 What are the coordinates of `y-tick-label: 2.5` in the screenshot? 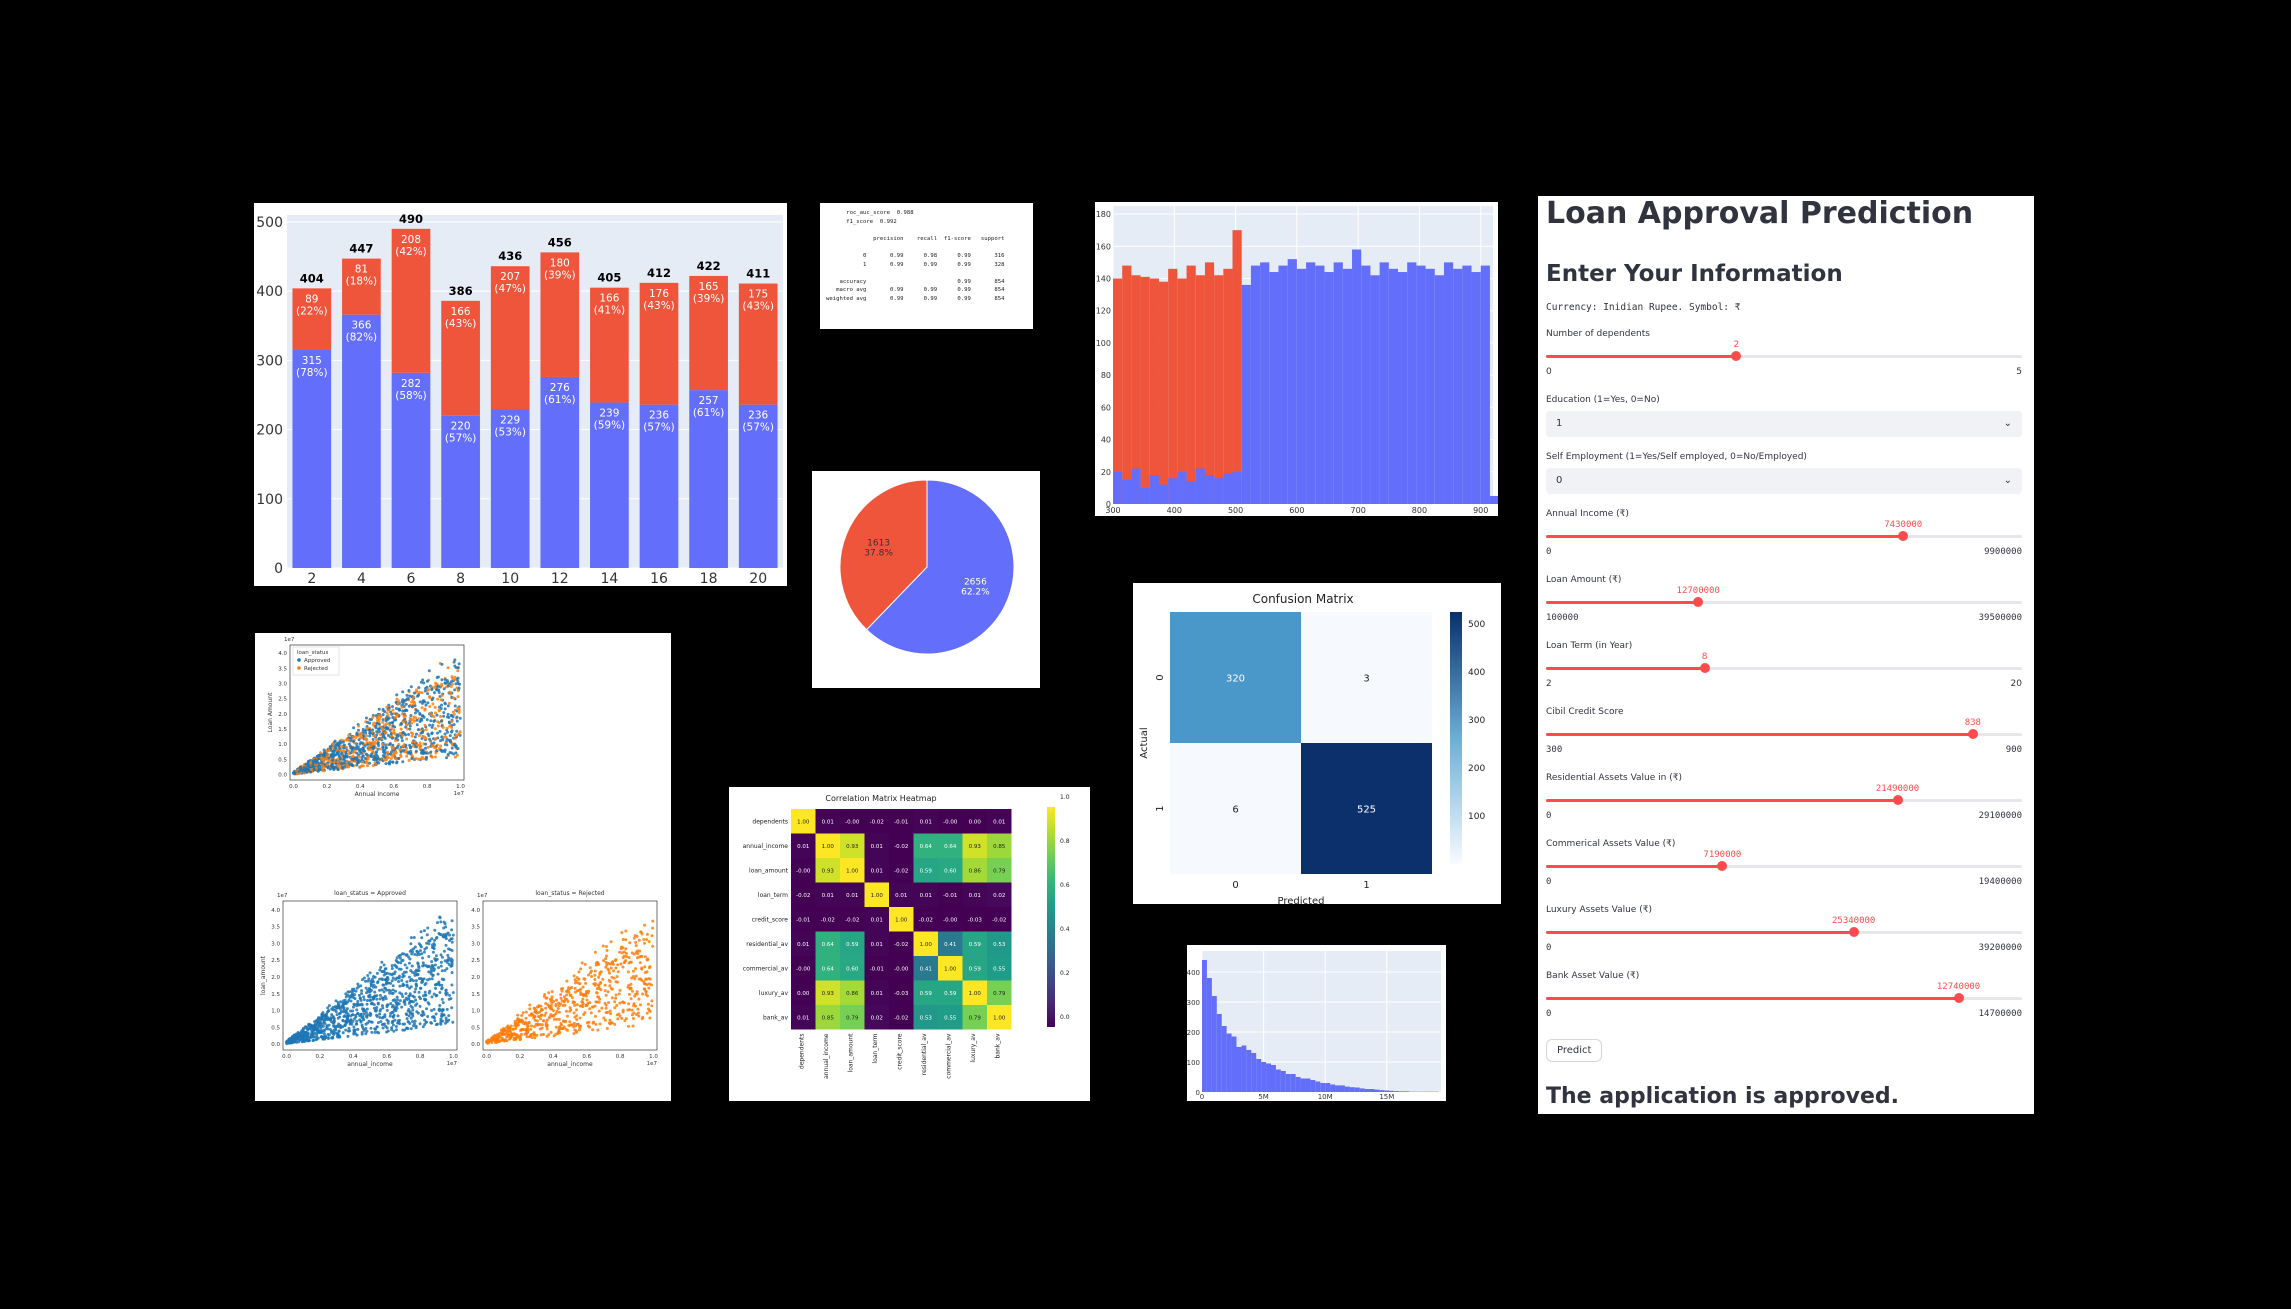 It's located at (282, 700).